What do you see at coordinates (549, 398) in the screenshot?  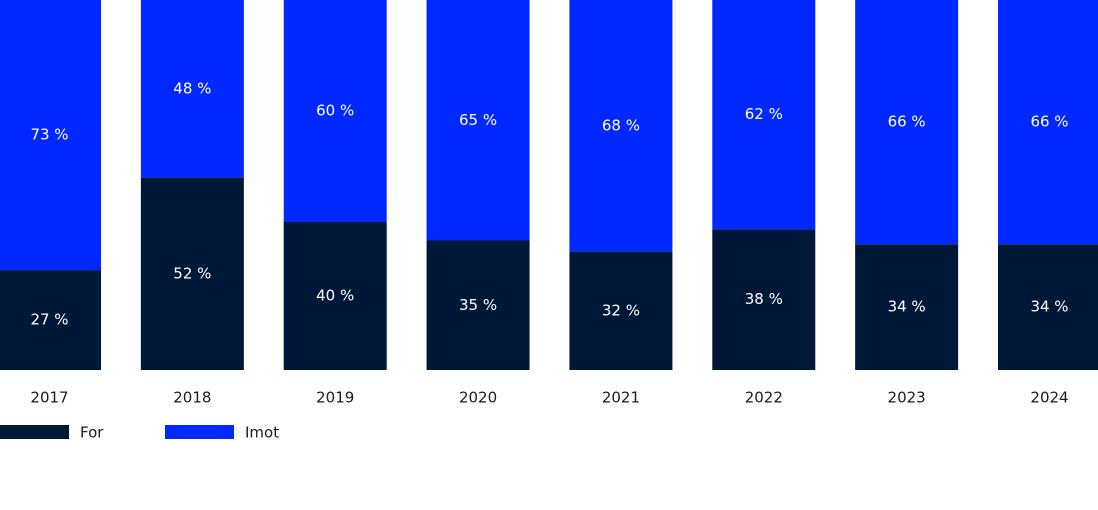 I see `x-axis-ticks: 2017 2018 2019 2020 2021 2022 2023 2024` at bounding box center [549, 398].